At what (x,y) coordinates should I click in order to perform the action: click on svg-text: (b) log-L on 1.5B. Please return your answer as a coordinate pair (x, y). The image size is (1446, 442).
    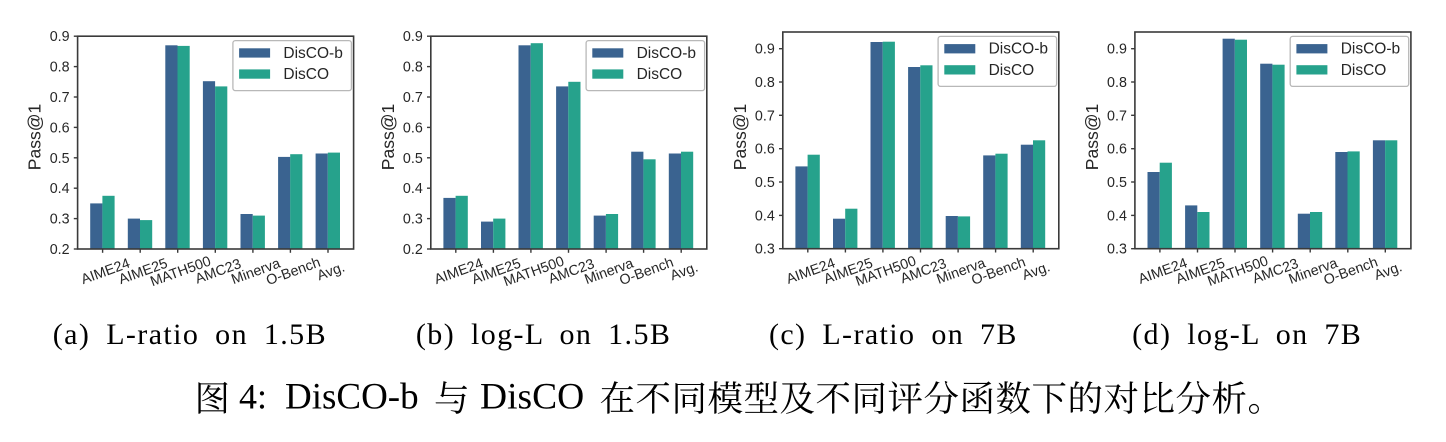
    Looking at the image, I should click on (543, 334).